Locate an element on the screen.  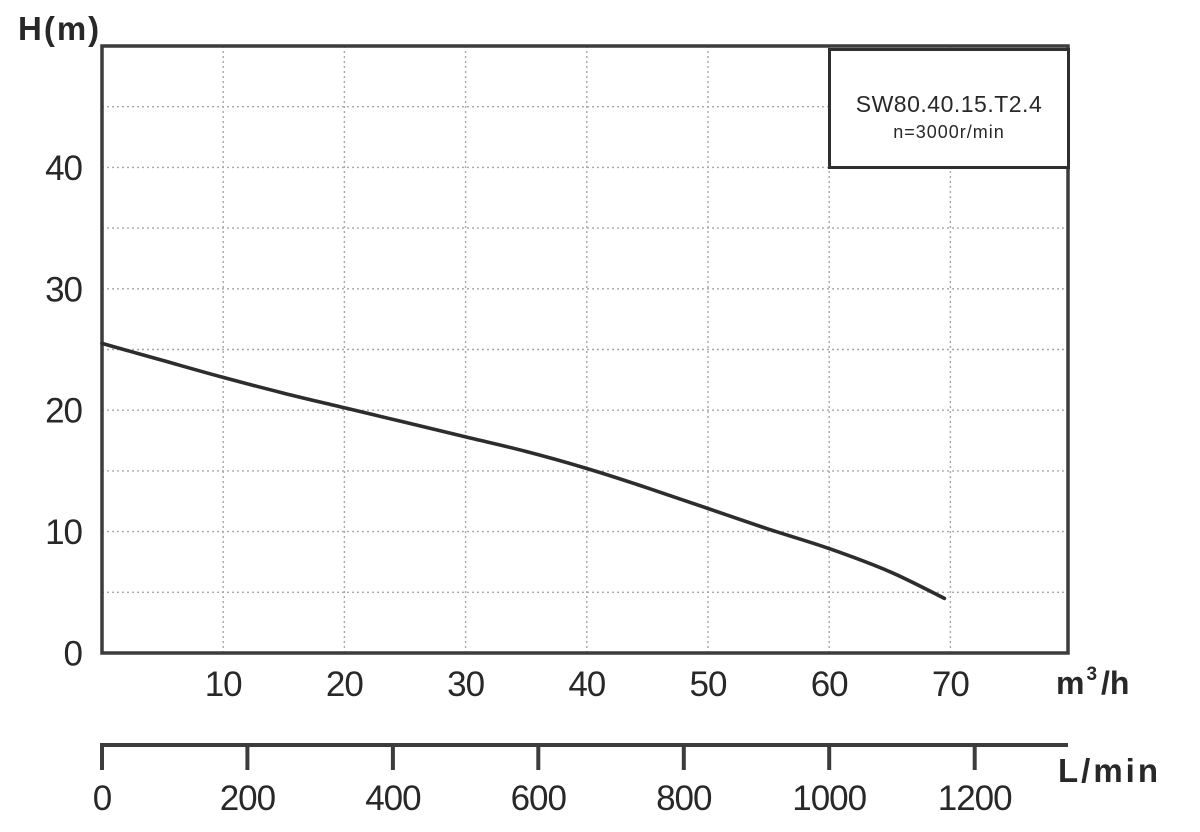
legend-box: SW80.40.15.T2.4 n=3000r/min is located at coordinates (949, 108).